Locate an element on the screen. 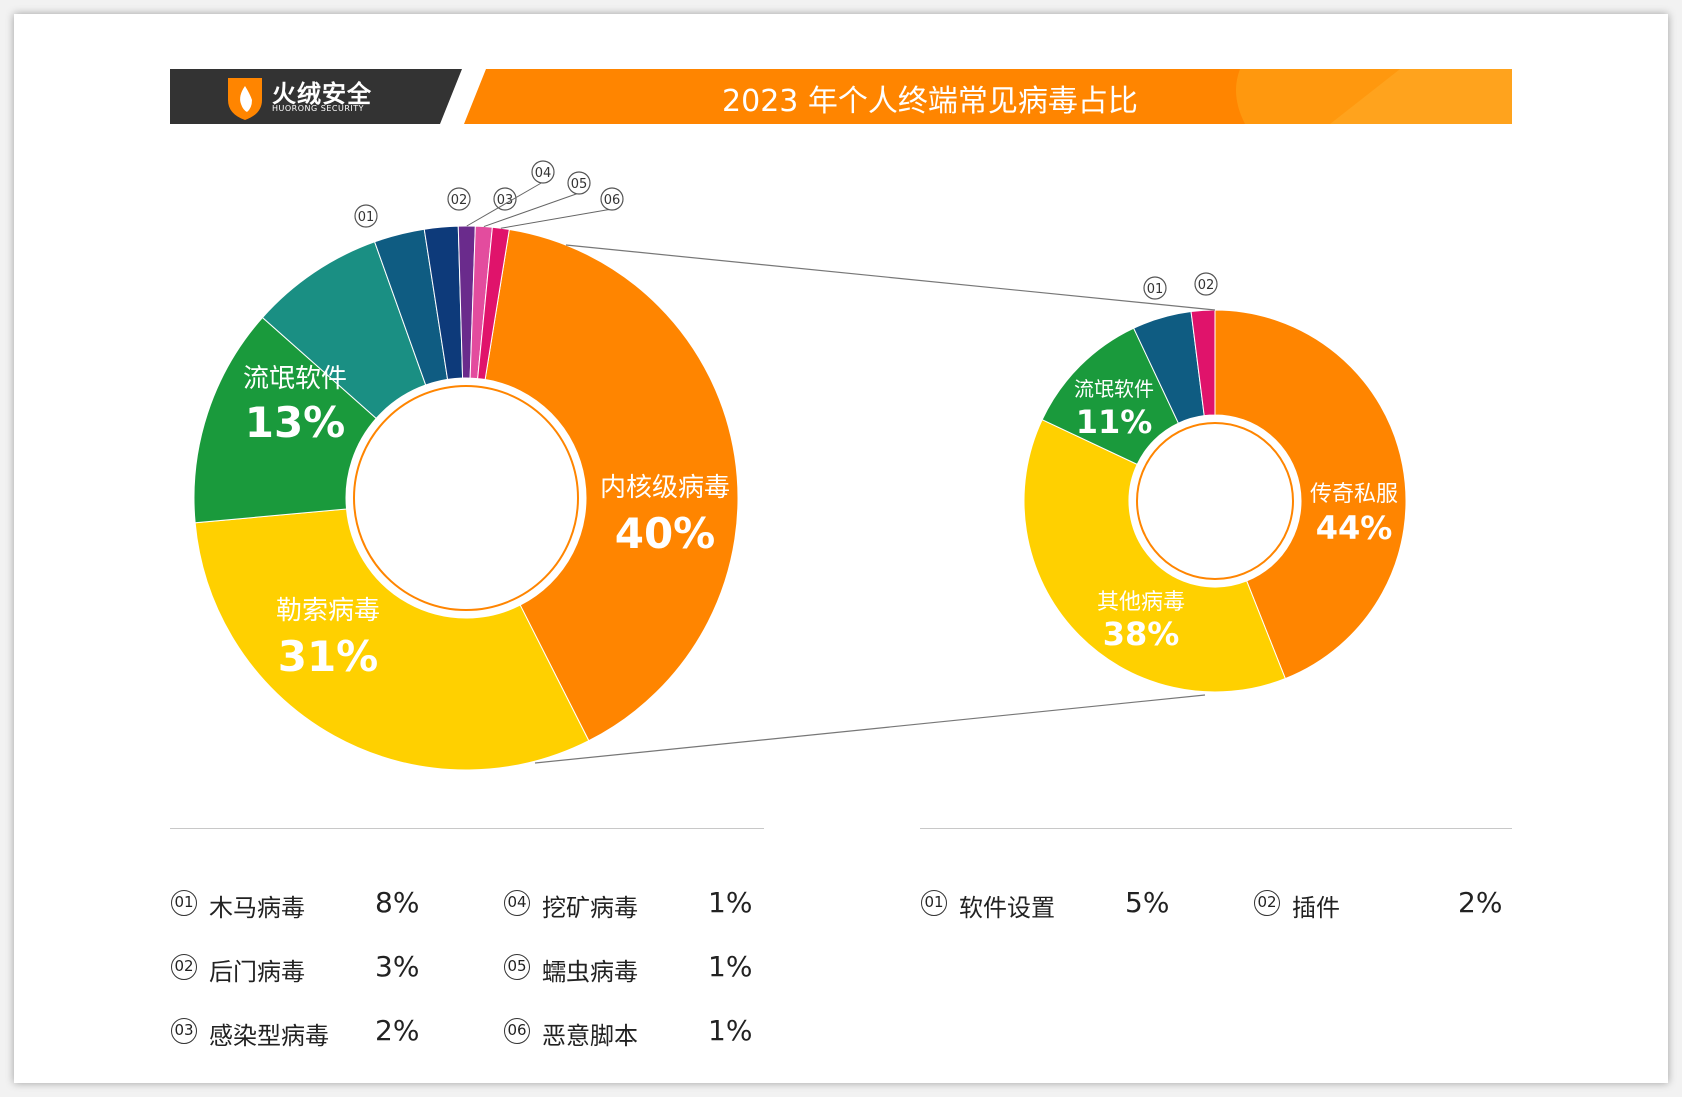 Image resolution: width=1682 pixels, height=1097 pixels. slice-badge-text: 04 is located at coordinates (543, 173).